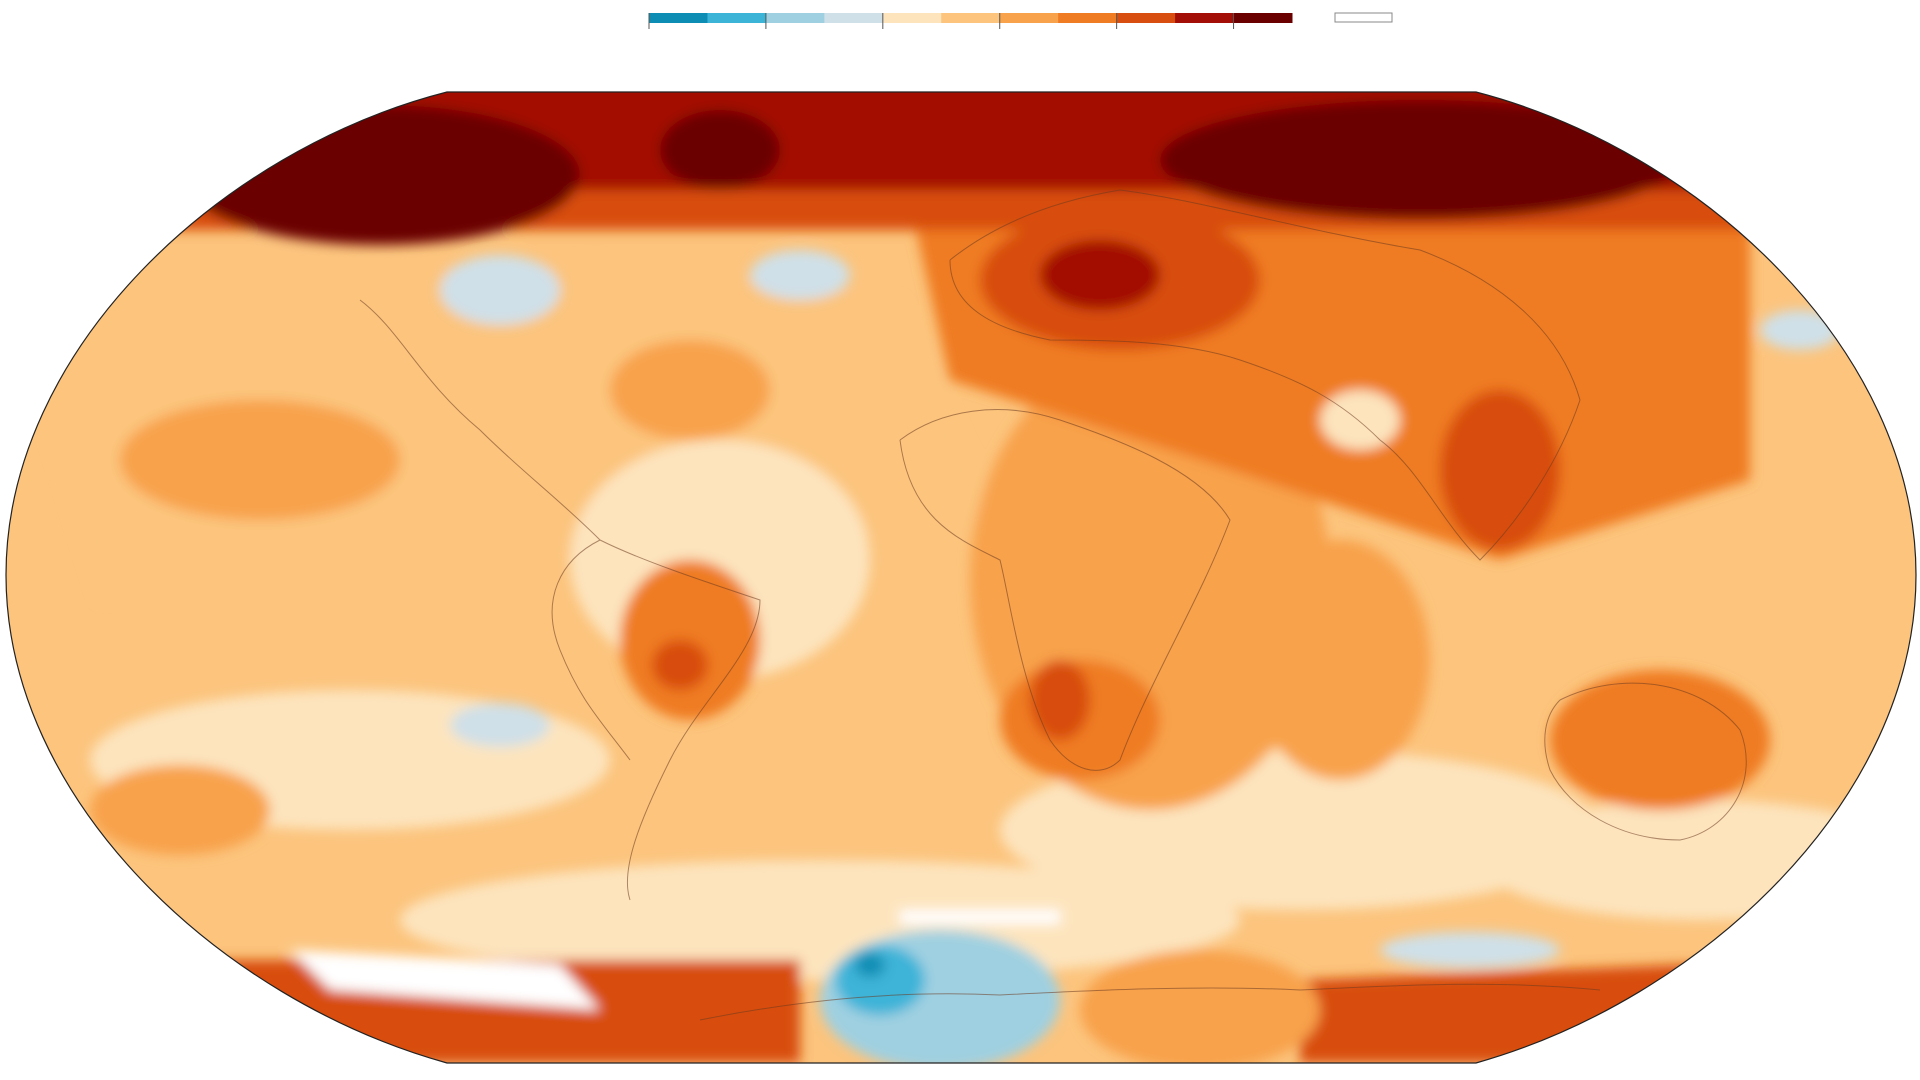  What do you see at coordinates (1363, 17) in the screenshot?
I see `legend-no-data` at bounding box center [1363, 17].